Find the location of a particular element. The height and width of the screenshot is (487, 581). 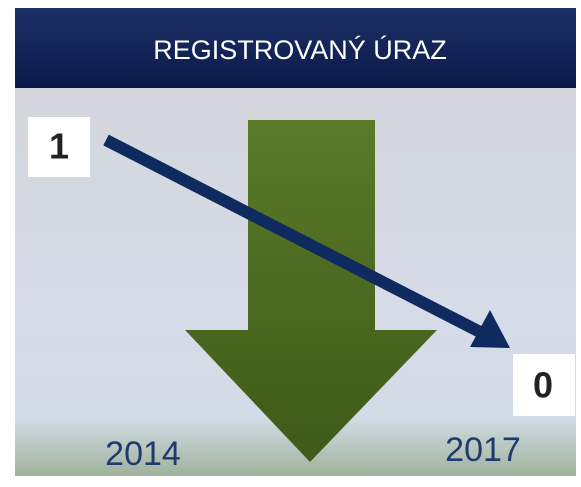

end-value-box is located at coordinates (544, 385).